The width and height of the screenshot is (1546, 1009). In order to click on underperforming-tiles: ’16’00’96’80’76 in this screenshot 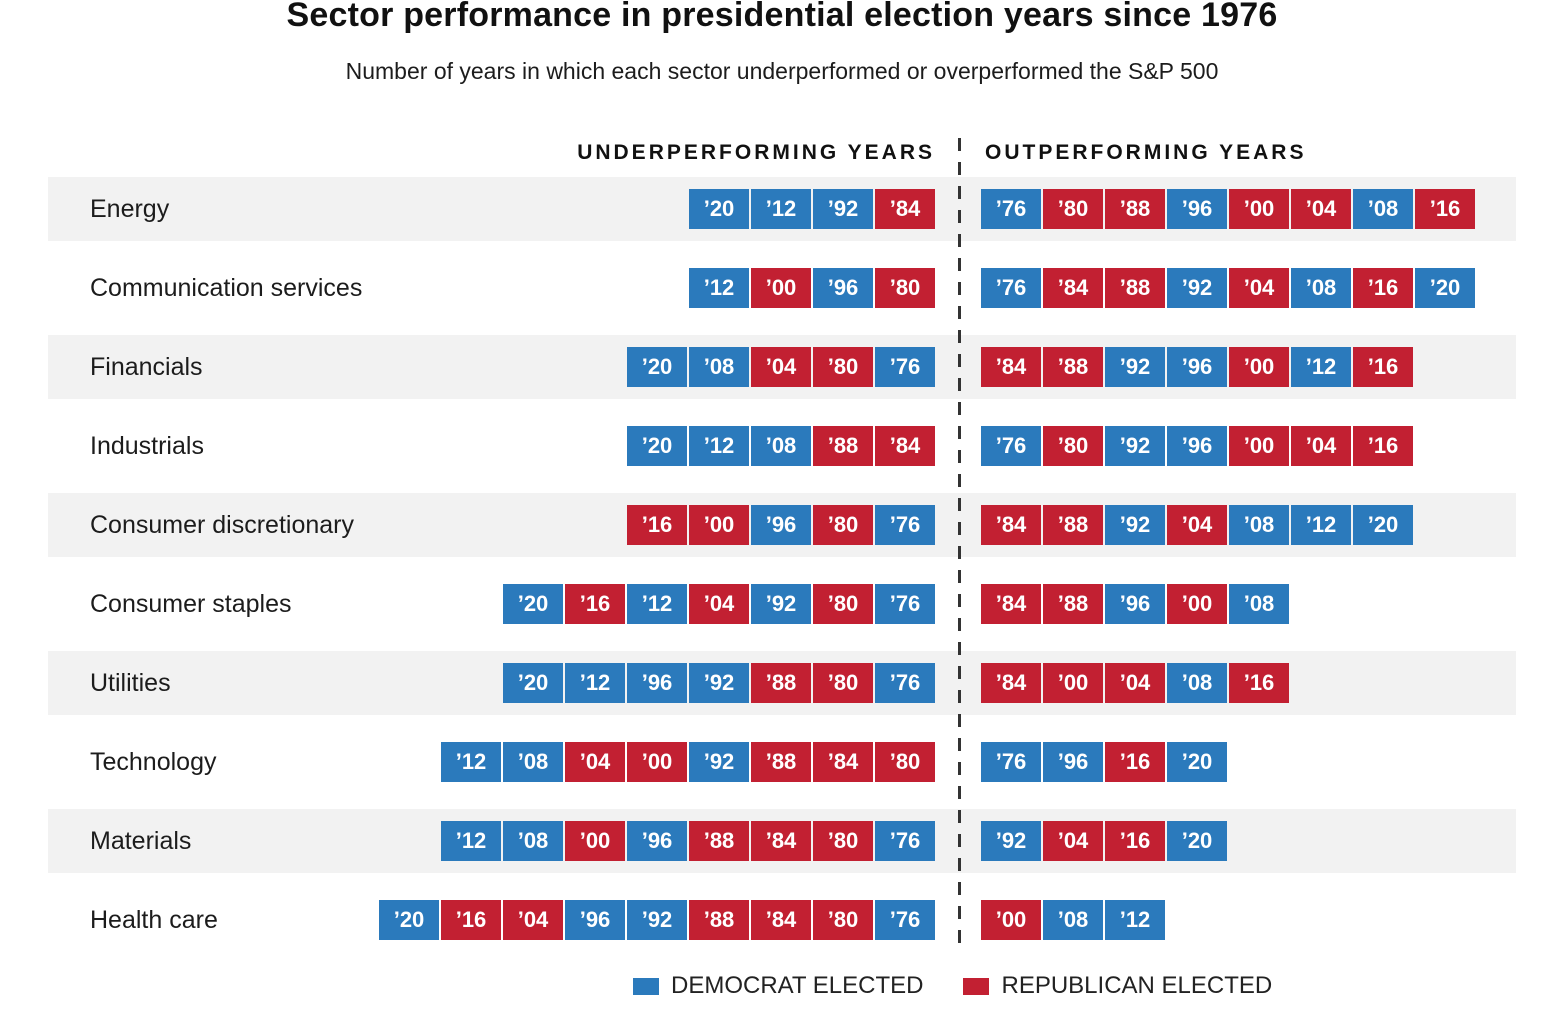, I will do `click(781, 525)`.